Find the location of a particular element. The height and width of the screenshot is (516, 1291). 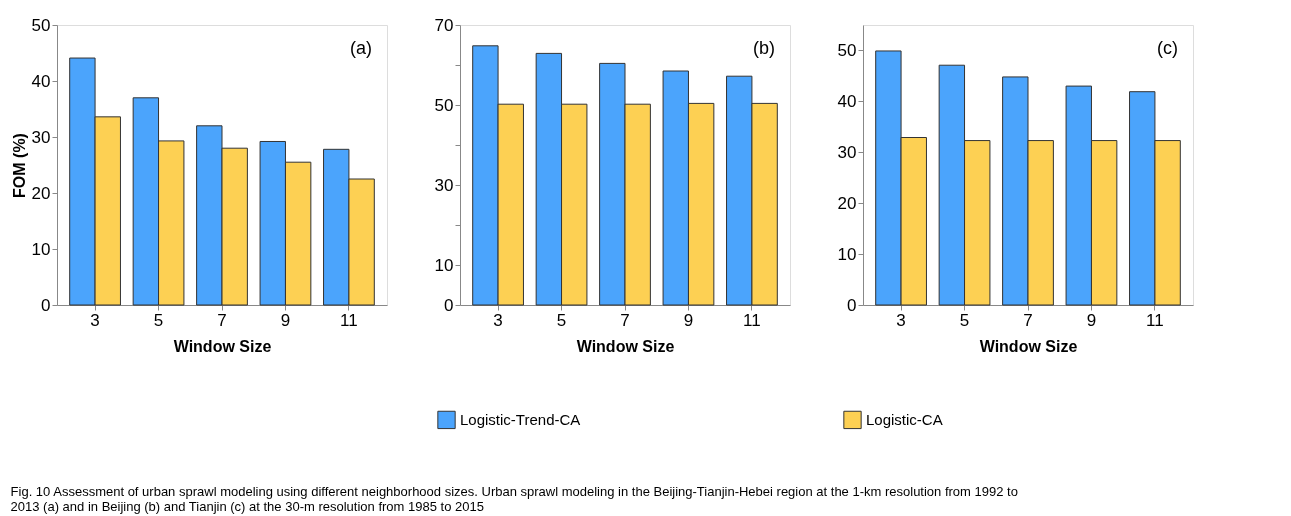

legend-label: Logistic-Trend-CA is located at coordinates (520, 419).